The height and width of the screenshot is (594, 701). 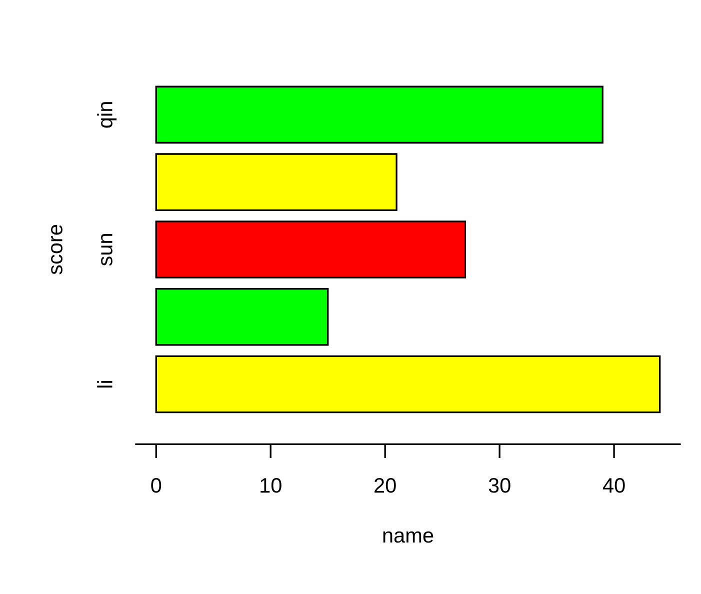 What do you see at coordinates (271, 485) in the screenshot?
I see `x-tick-label: 10` at bounding box center [271, 485].